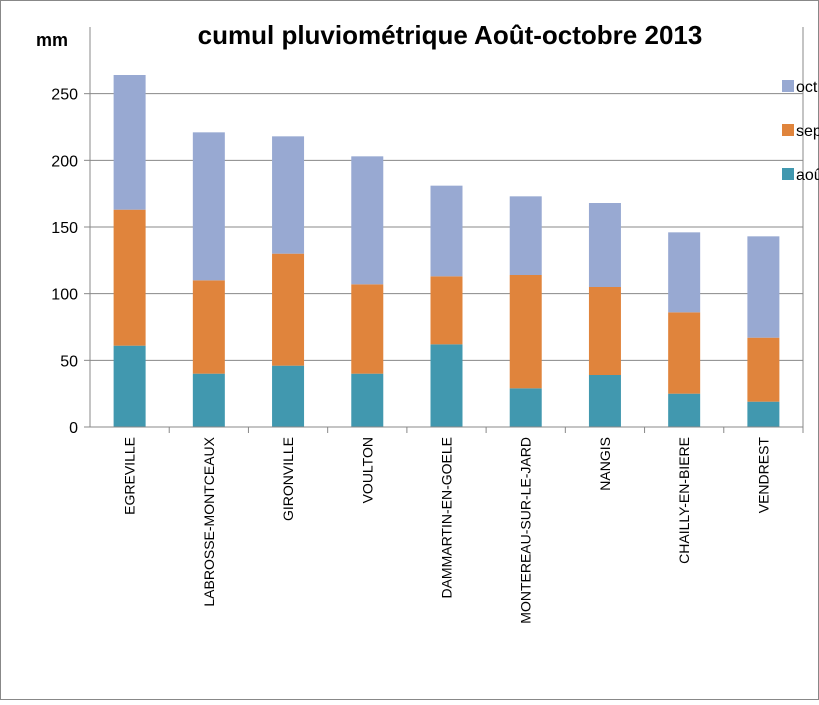  What do you see at coordinates (807, 87) in the screenshot?
I see `legend-label: oct` at bounding box center [807, 87].